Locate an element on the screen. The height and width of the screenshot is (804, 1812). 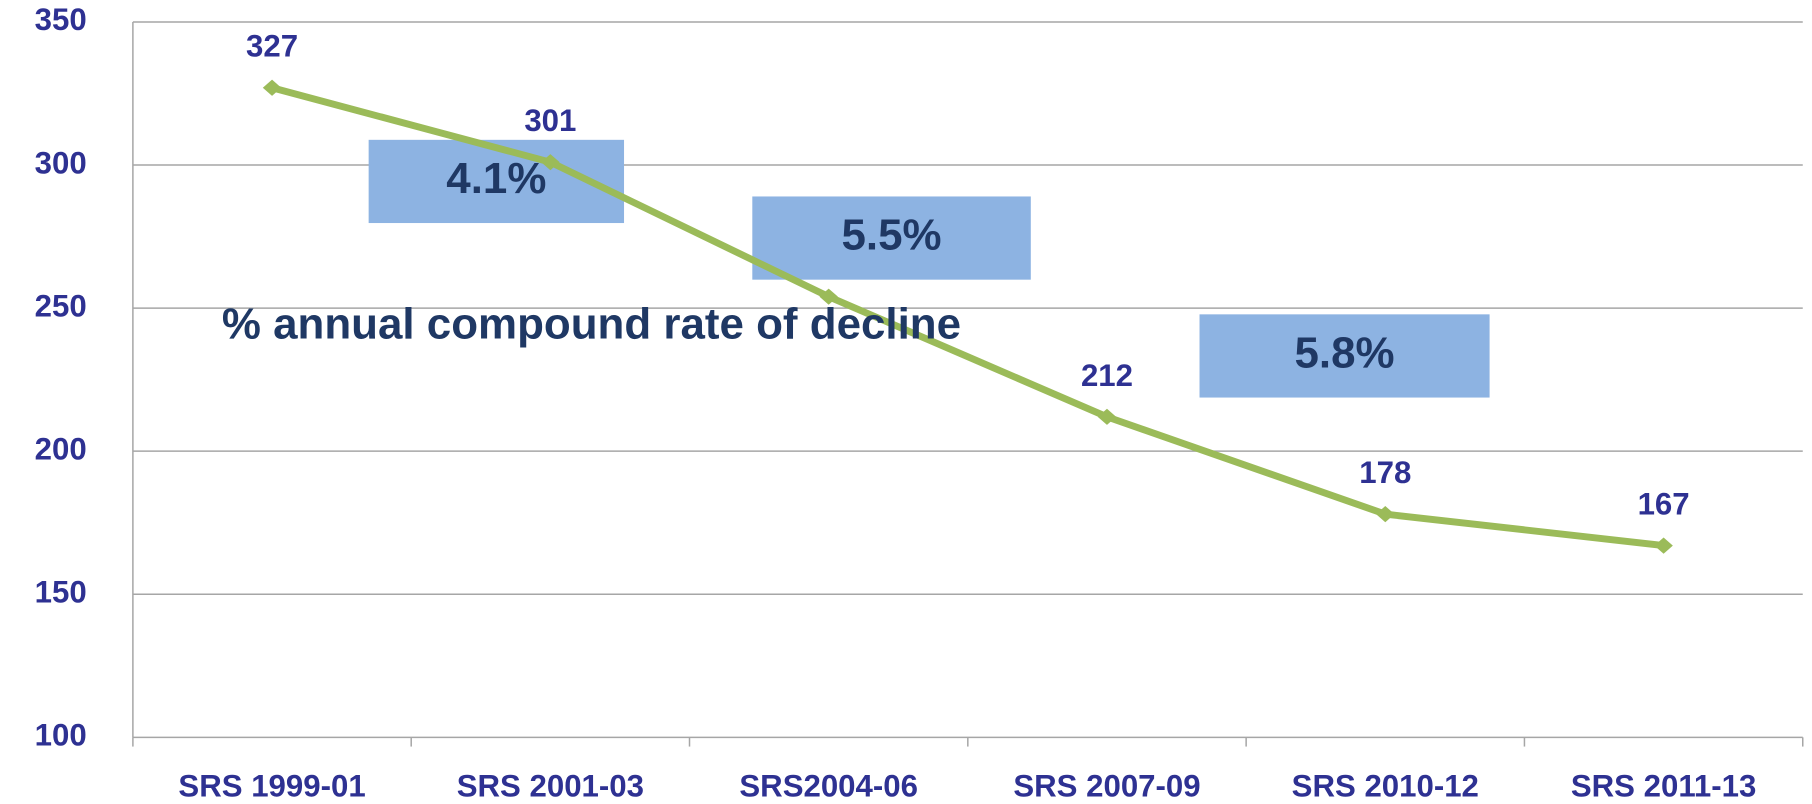
x-tick-label: SRS 2011-13 is located at coordinates (1664, 785).